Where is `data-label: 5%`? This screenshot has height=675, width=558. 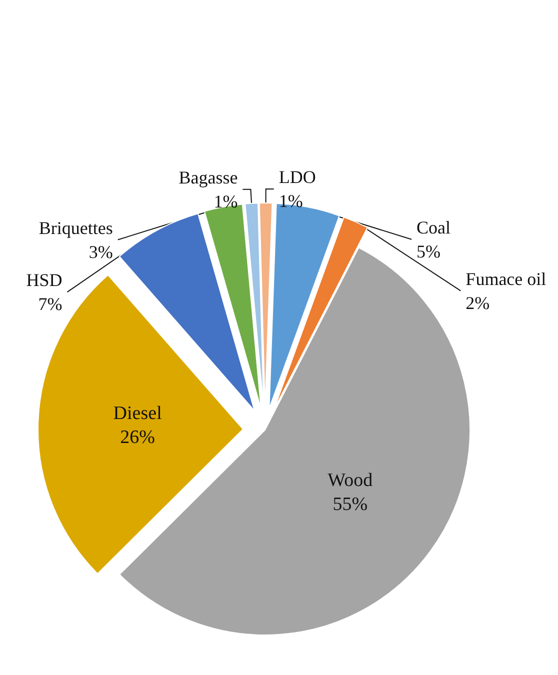
data-label: 5% is located at coordinates (428, 251).